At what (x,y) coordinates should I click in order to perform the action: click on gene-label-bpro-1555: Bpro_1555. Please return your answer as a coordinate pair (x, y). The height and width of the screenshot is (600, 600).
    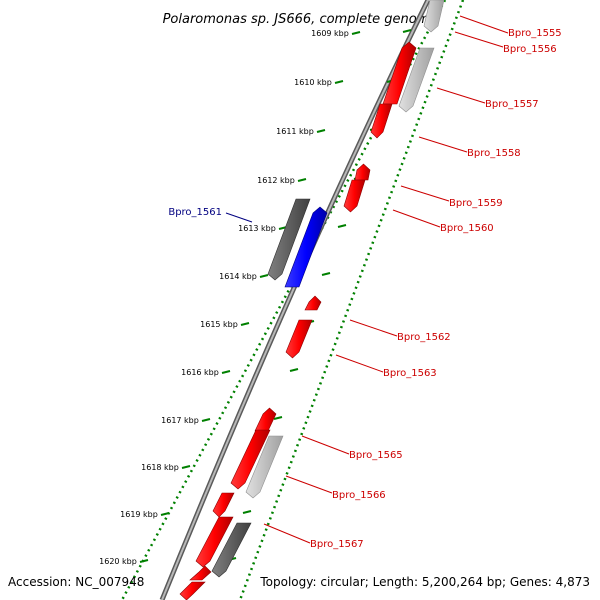
    Looking at the image, I should click on (535, 33).